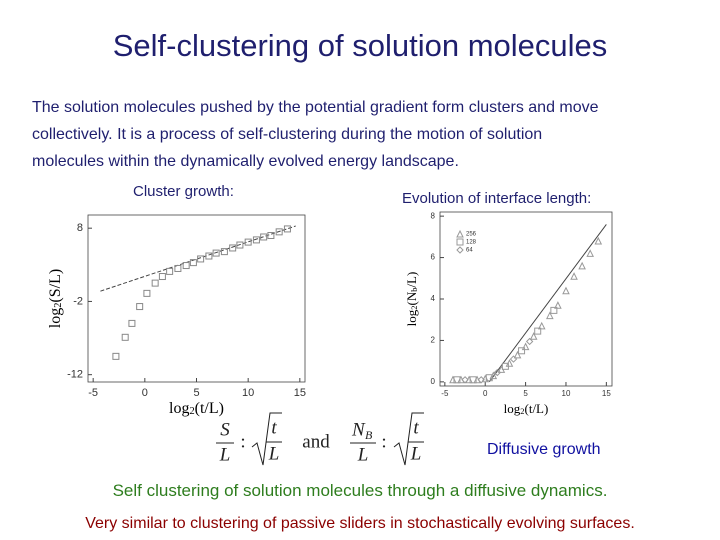 Image resolution: width=720 pixels, height=540 pixels. I want to click on formula-text: :, so click(383, 441).